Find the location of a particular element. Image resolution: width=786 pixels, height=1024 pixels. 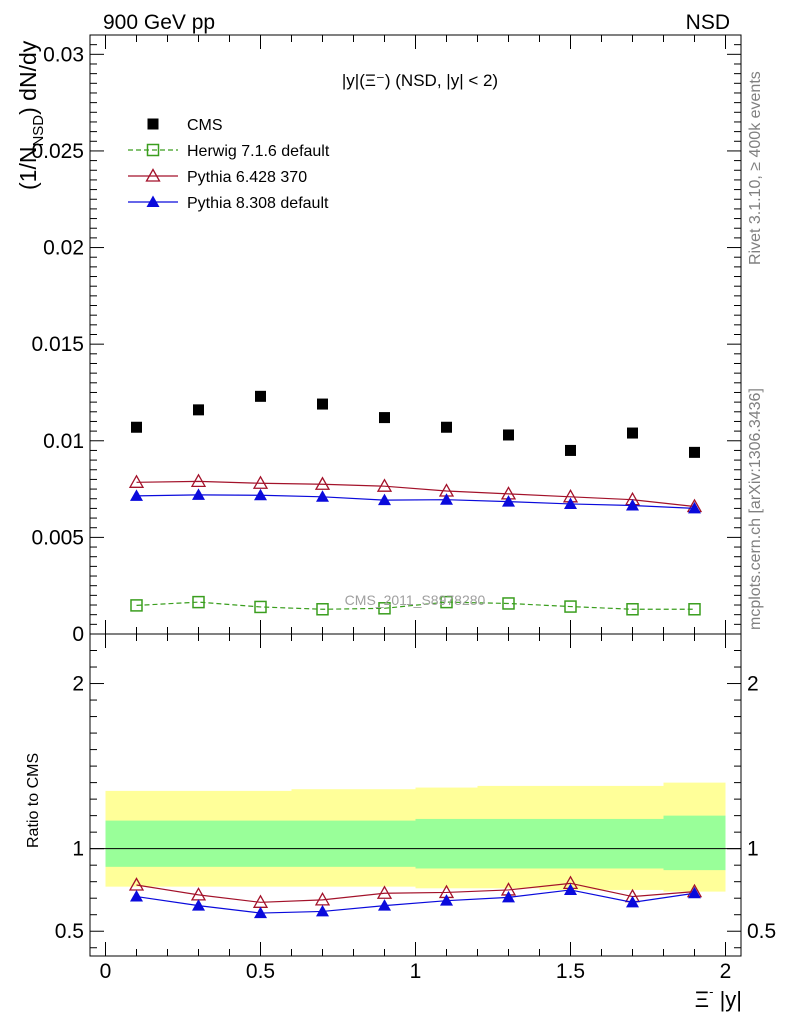

side-text-rivet: Rivet 3.1.10, ≥ 400k events is located at coordinates (755, 168).